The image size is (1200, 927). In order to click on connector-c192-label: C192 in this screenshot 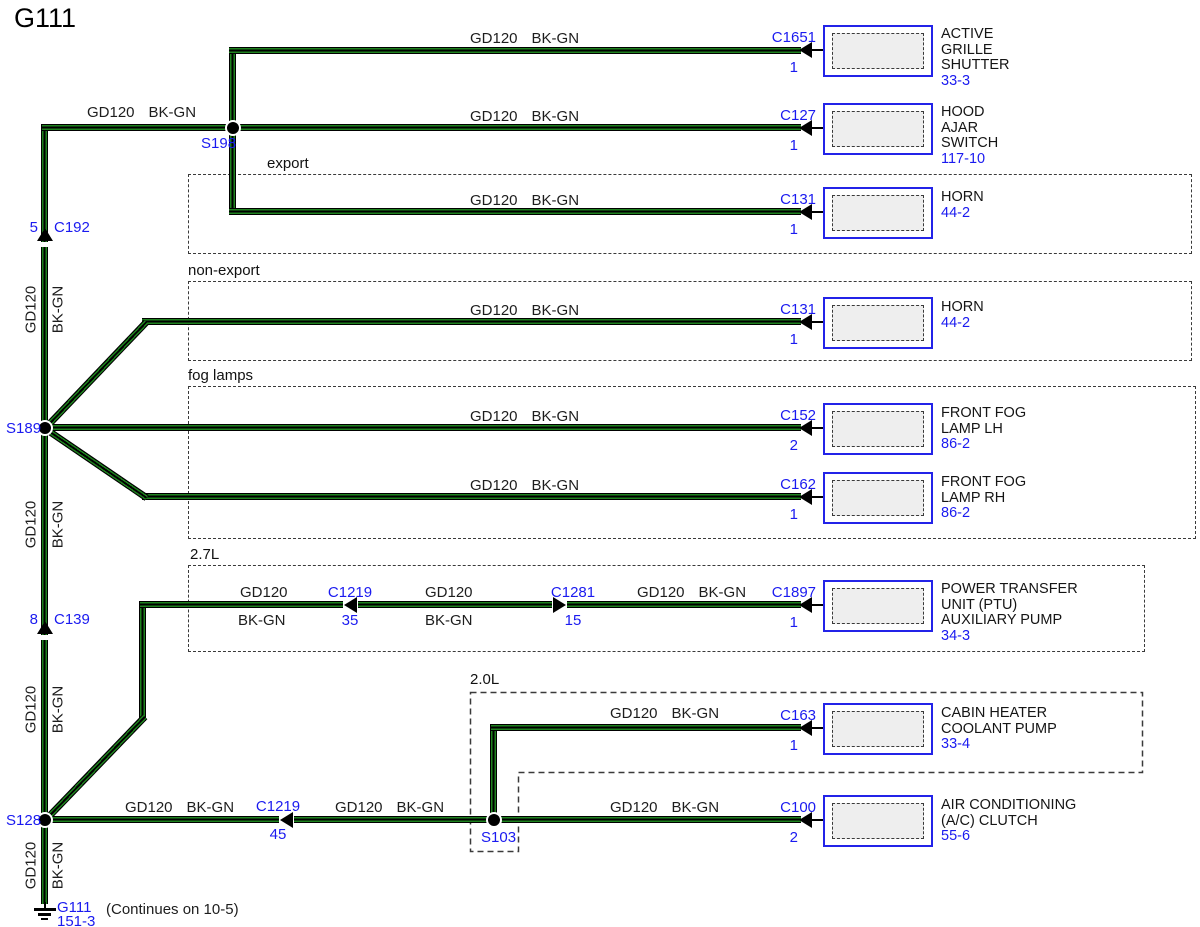, I will do `click(72, 227)`.